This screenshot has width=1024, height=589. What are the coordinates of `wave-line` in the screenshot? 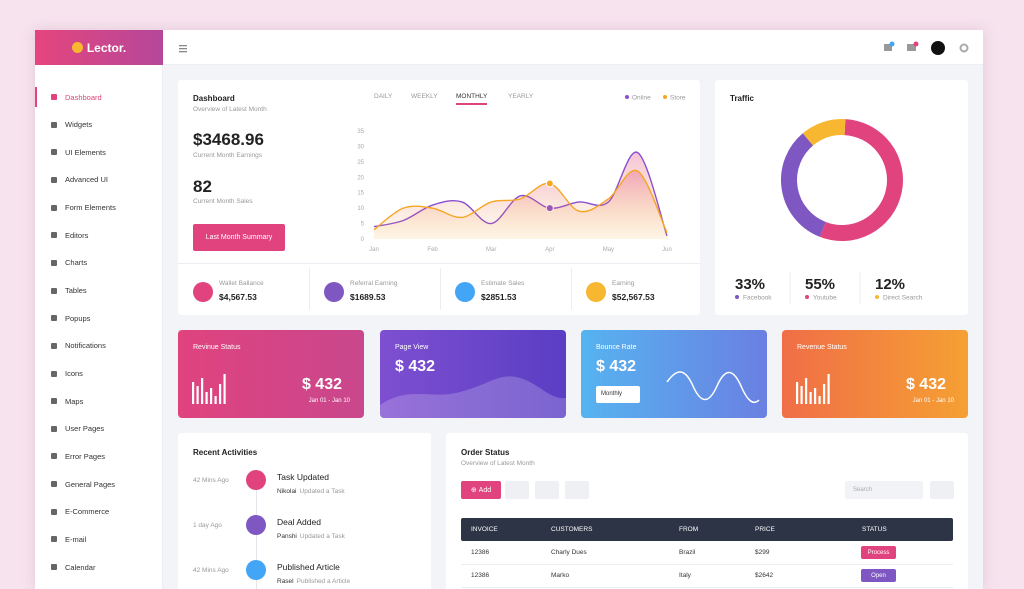 It's located at (713, 387).